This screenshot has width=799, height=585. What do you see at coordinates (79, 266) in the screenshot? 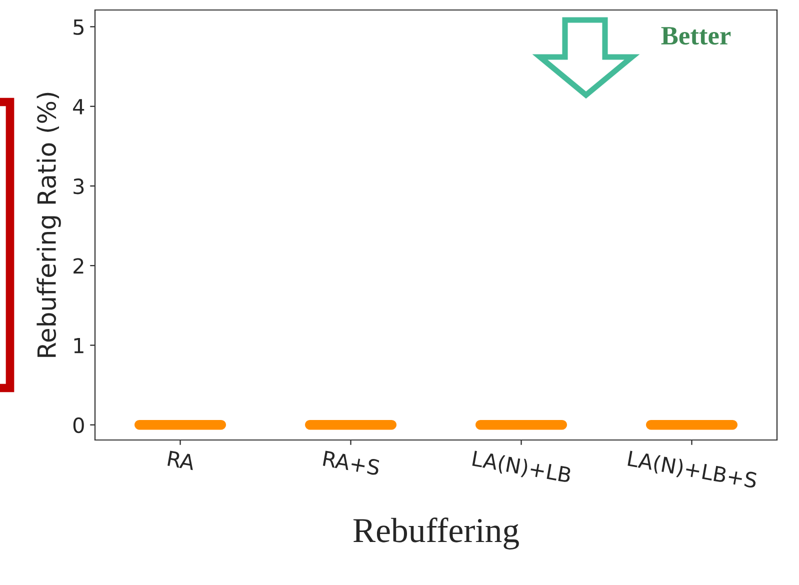
I see `y-tick-label: 2` at bounding box center [79, 266].